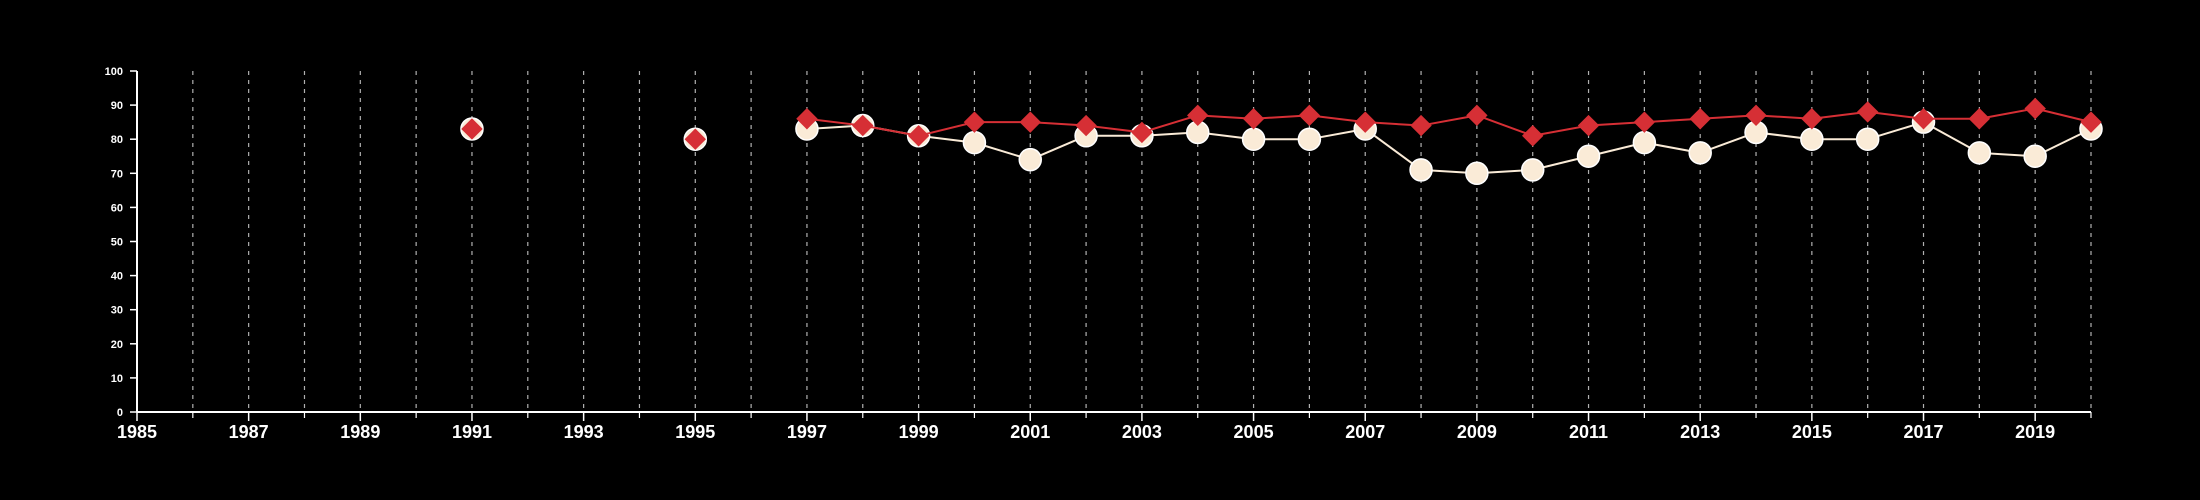  I want to click on y-tick-label: 90, so click(117, 106).